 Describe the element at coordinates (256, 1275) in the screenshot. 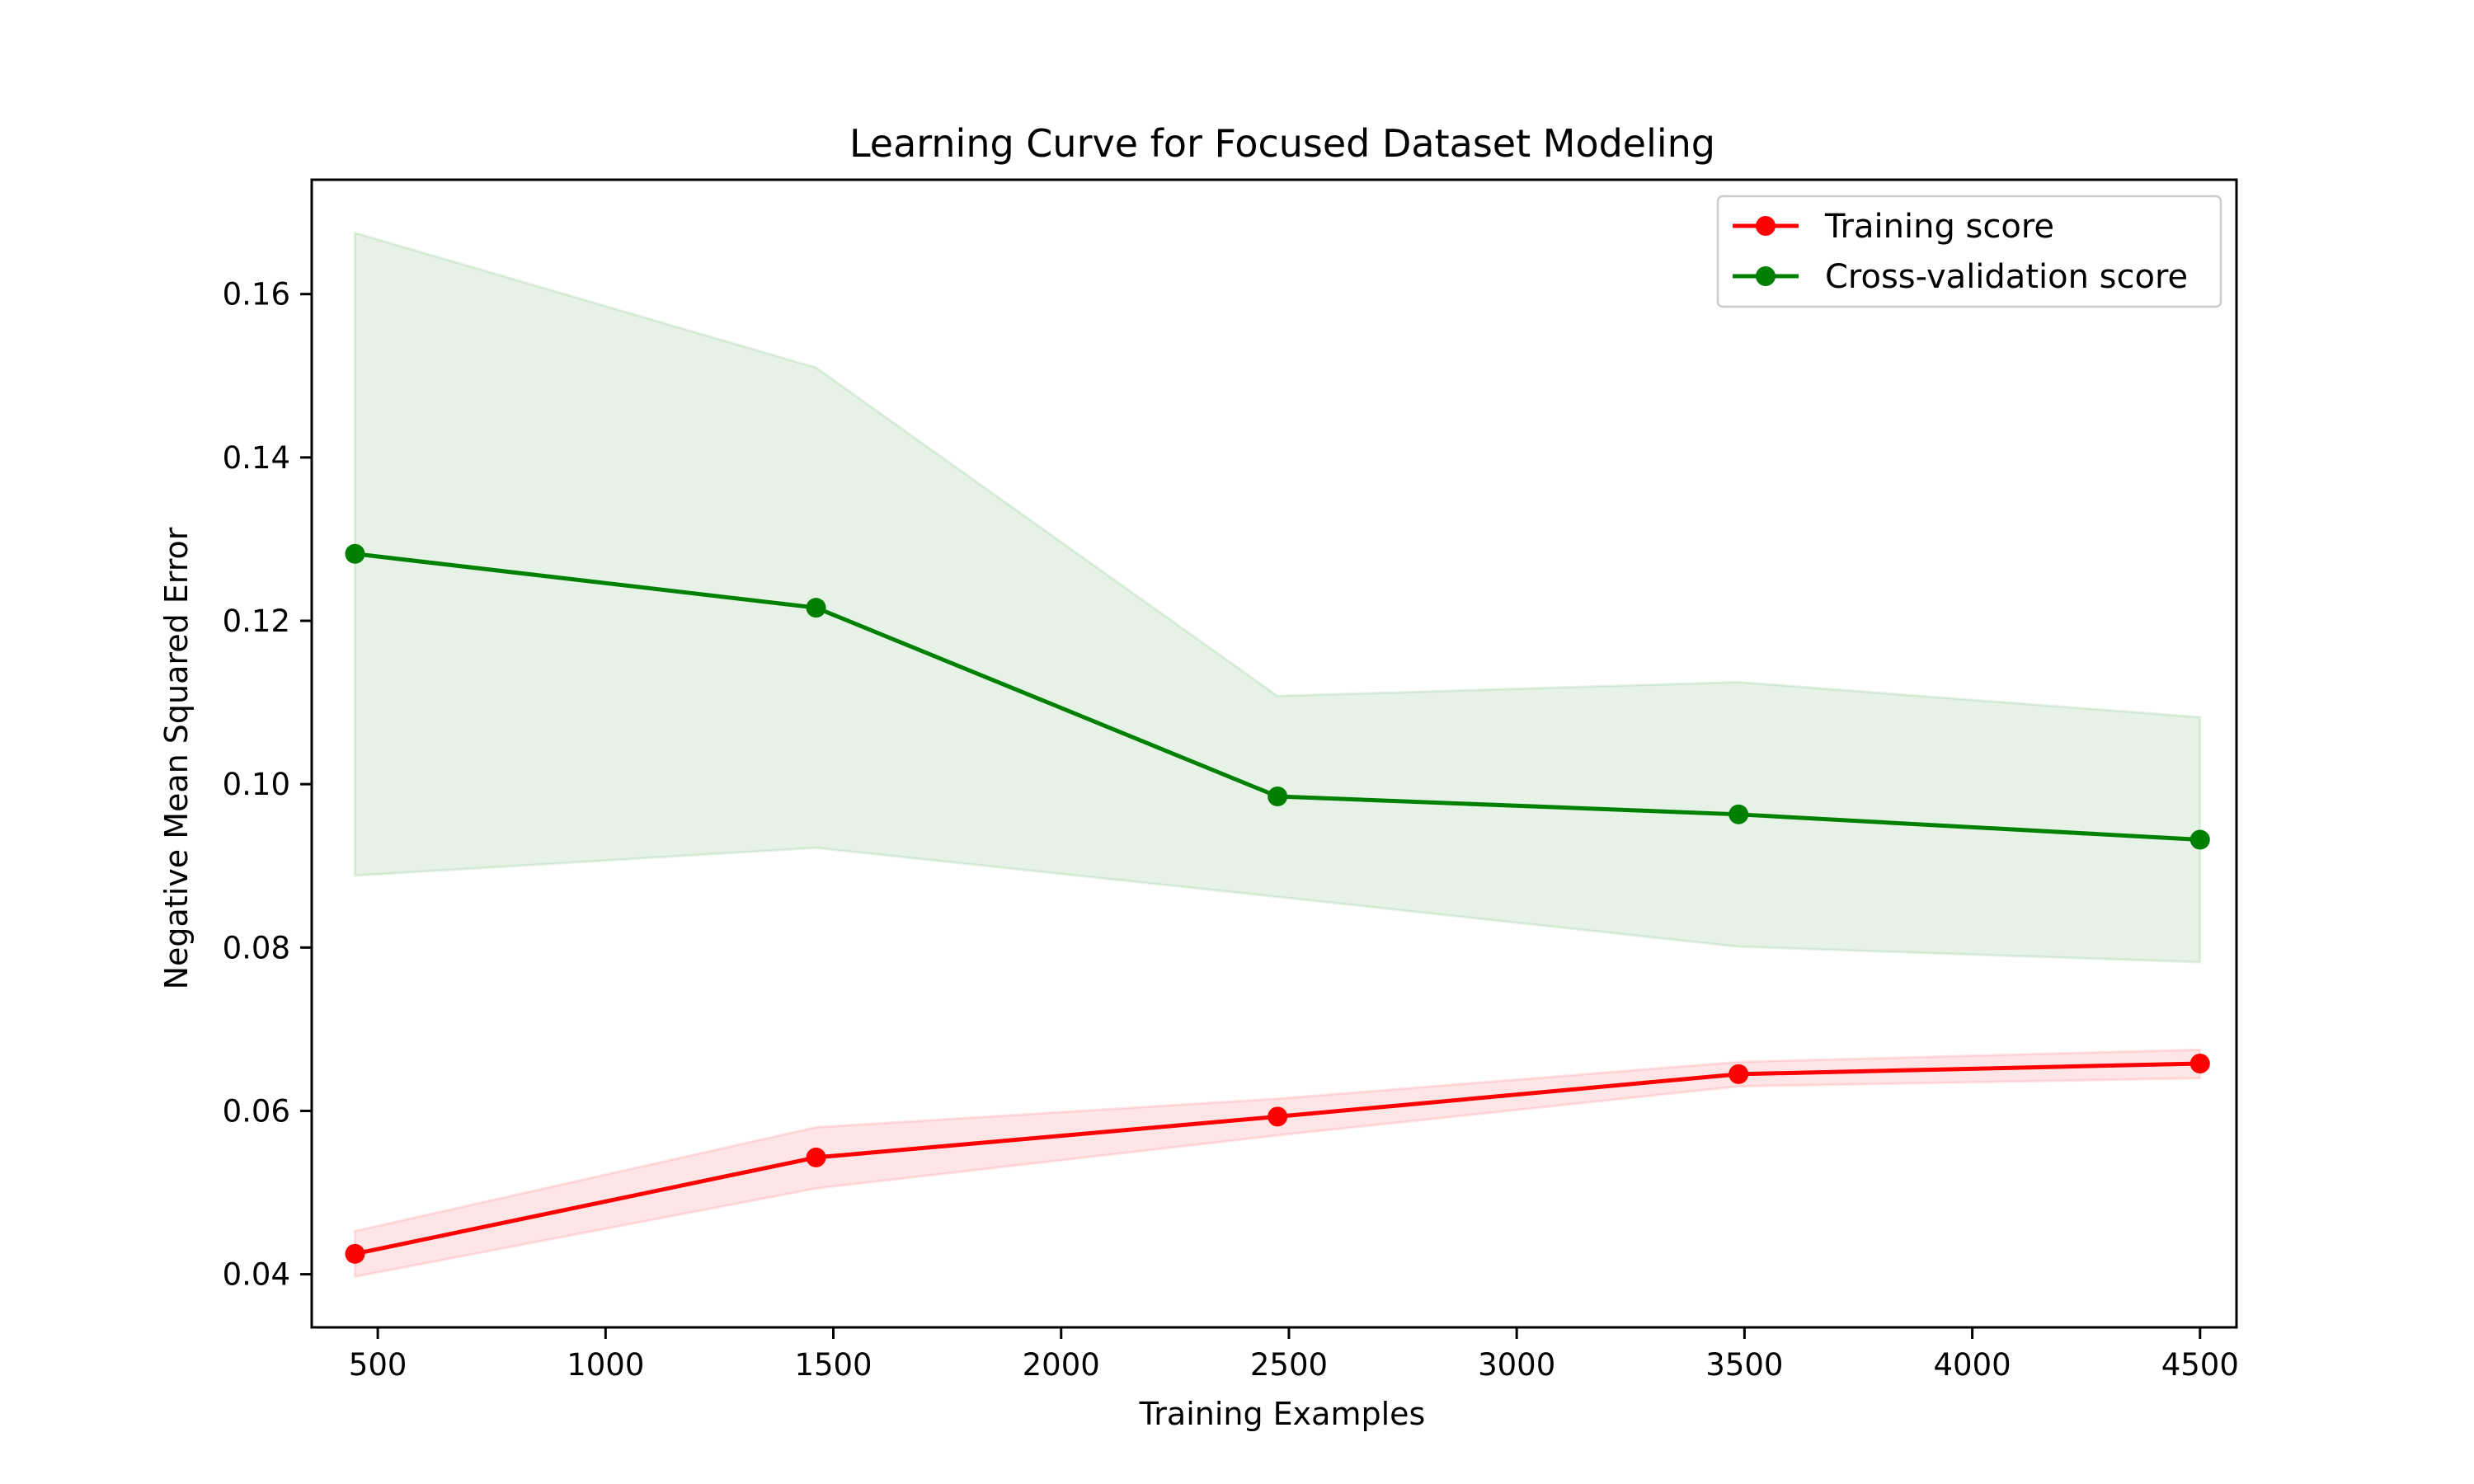

I see `y-tick-label: 0.04` at that location.